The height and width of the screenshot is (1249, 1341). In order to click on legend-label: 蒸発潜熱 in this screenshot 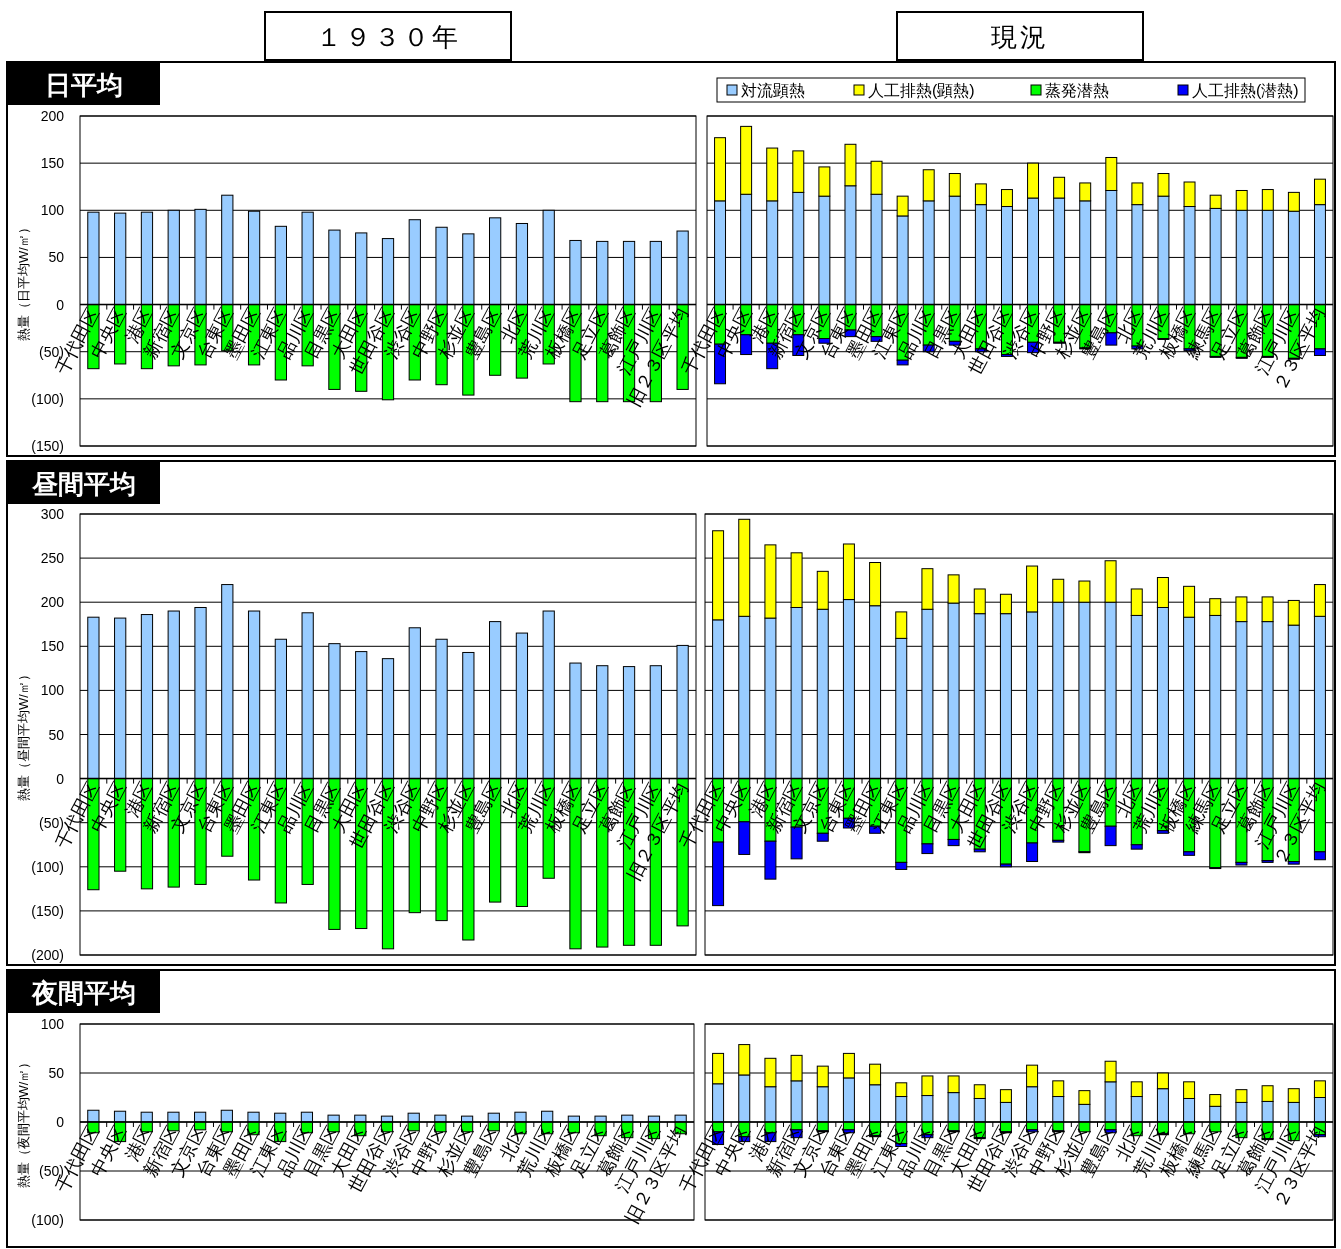, I will do `click(1077, 90)`.